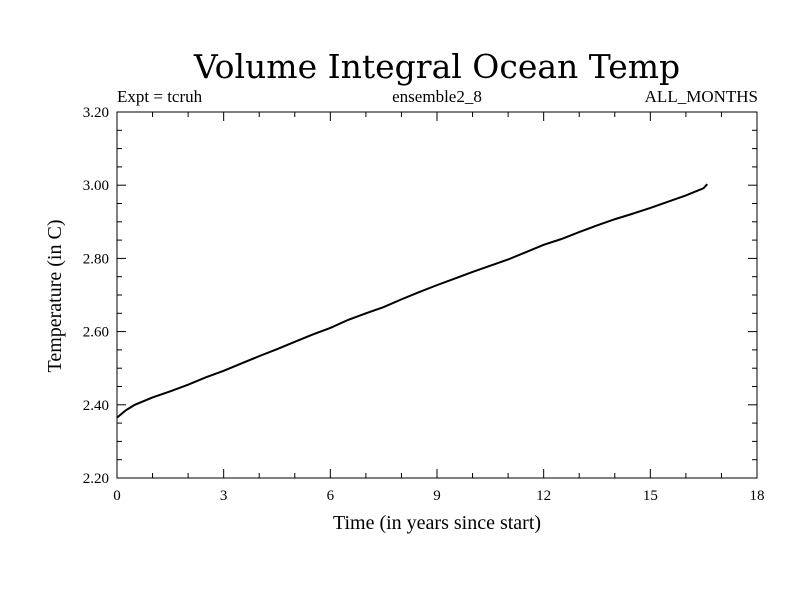 The width and height of the screenshot is (800, 600). Describe the element at coordinates (437, 96) in the screenshot. I see `ensemble-label: ensemble2_8` at that location.